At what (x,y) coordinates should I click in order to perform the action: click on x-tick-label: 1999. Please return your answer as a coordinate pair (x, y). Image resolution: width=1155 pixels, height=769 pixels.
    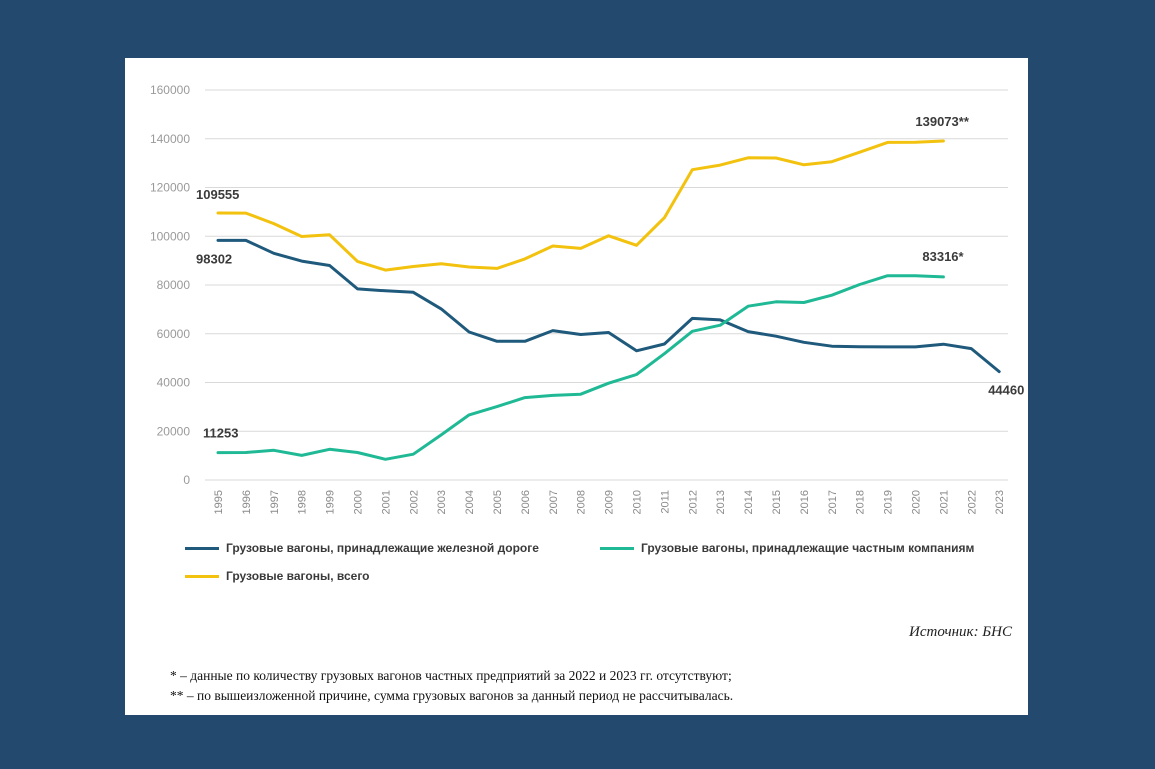
    Looking at the image, I should click on (331, 502).